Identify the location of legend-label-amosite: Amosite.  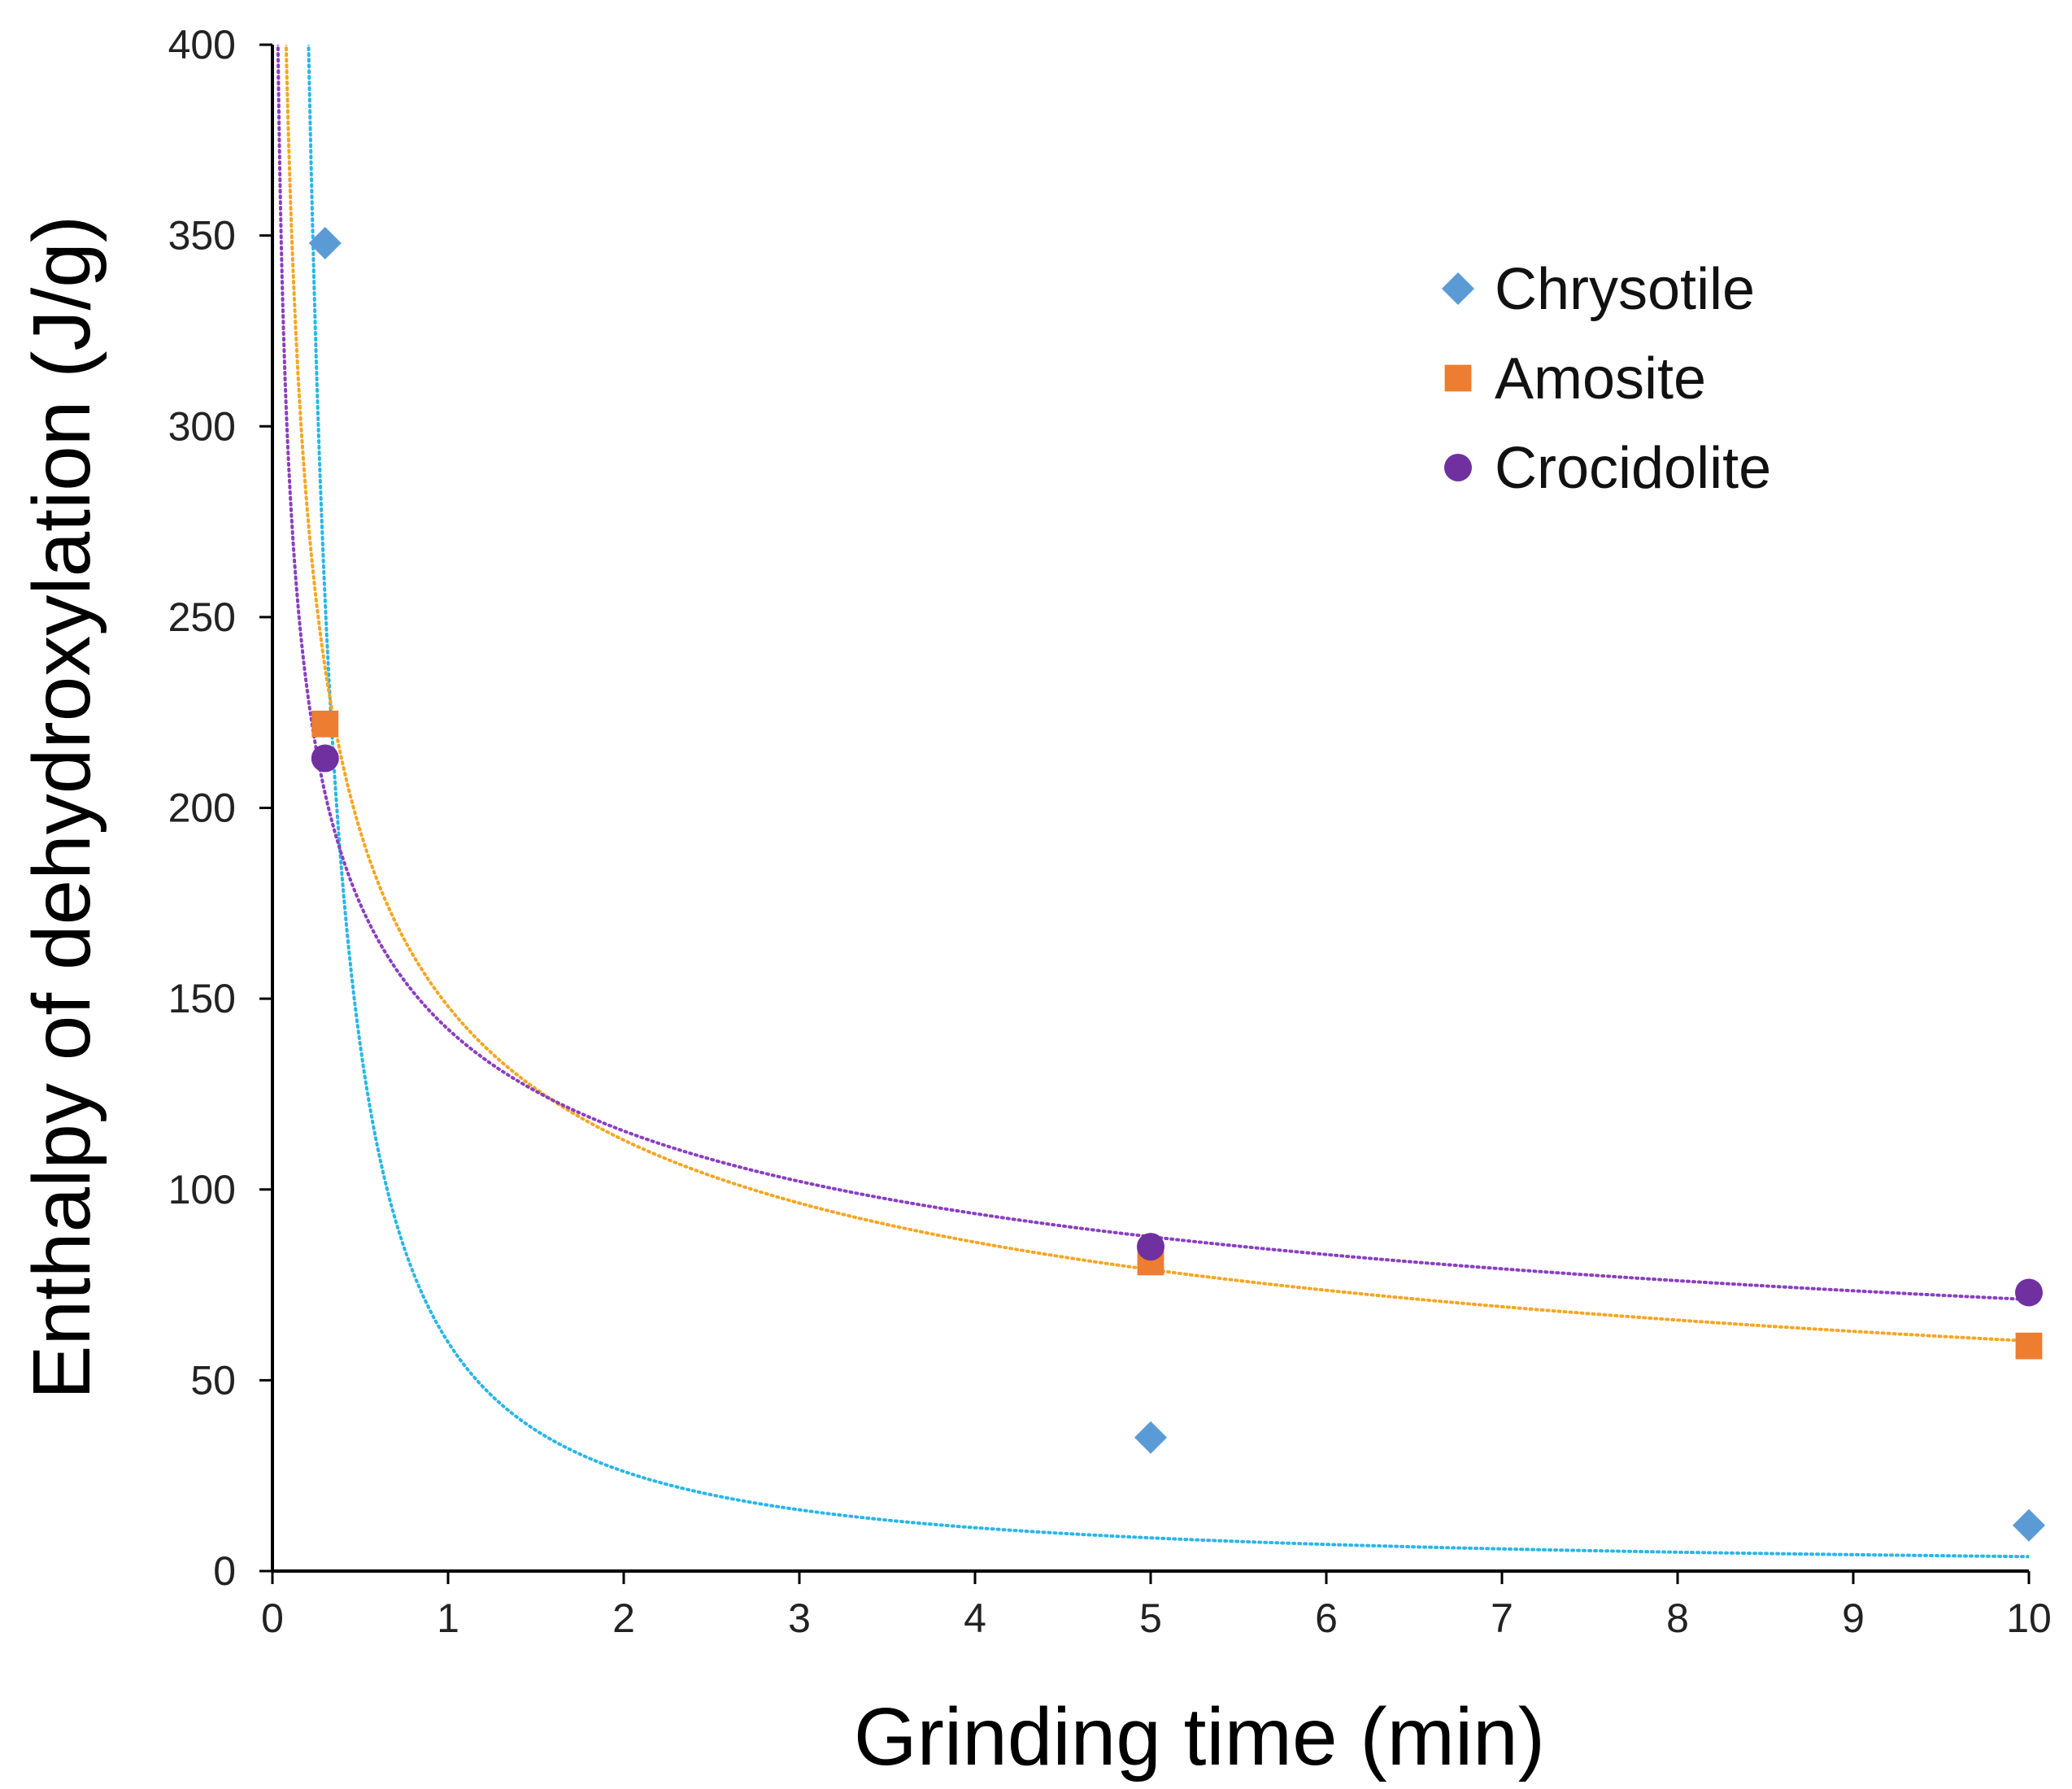
(1600, 379).